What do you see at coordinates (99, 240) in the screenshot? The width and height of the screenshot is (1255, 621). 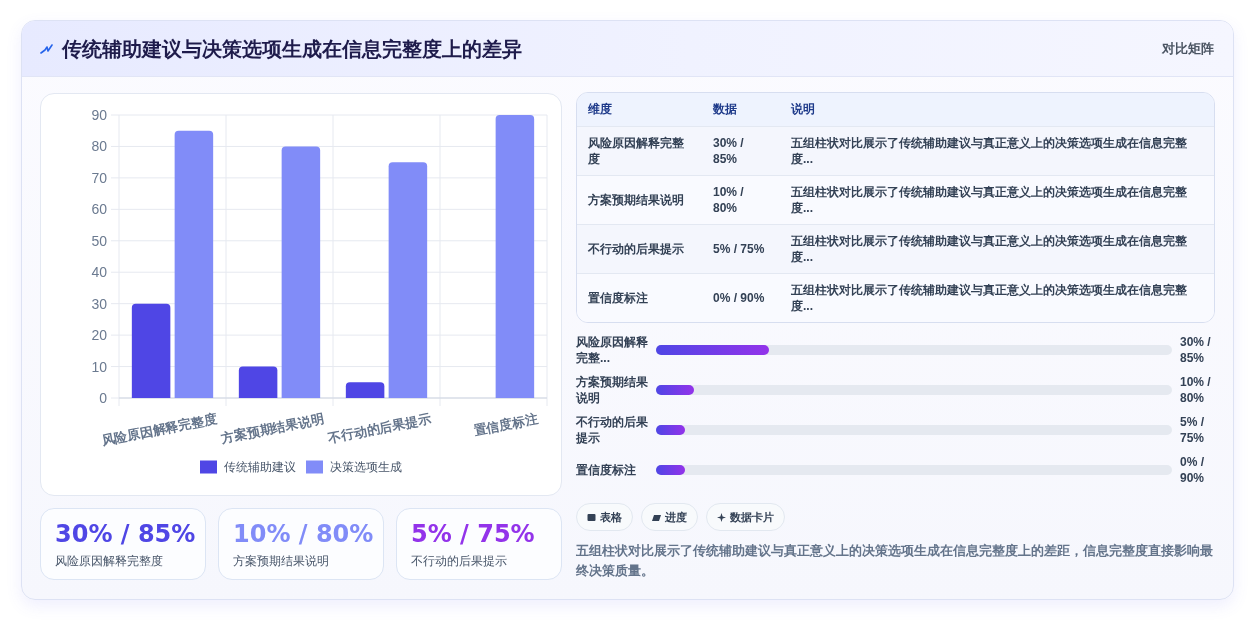 I see `y-tick-label: 50` at bounding box center [99, 240].